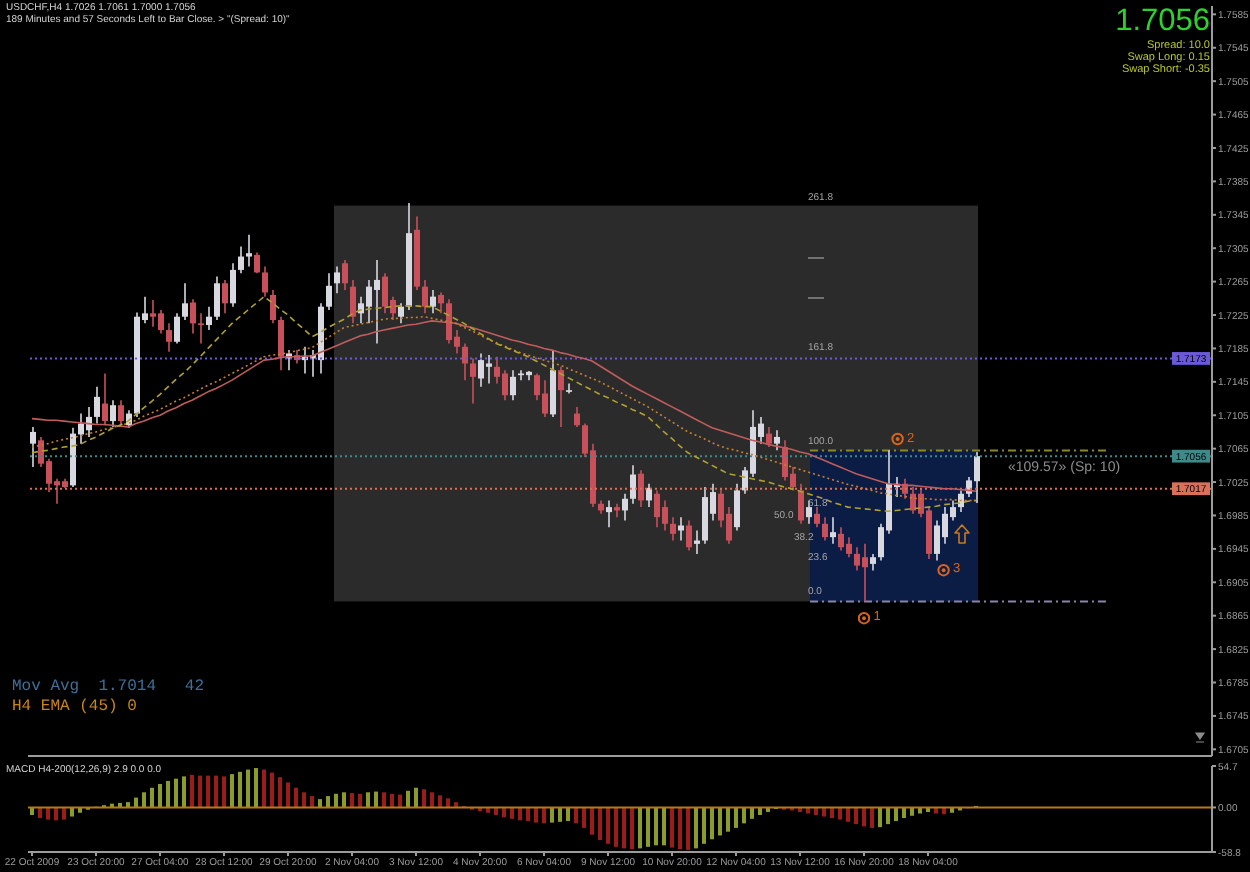 The width and height of the screenshot is (1250, 872). Describe the element at coordinates (74, 707) in the screenshot. I see `annotation: H4 EMA (45) 0` at that location.